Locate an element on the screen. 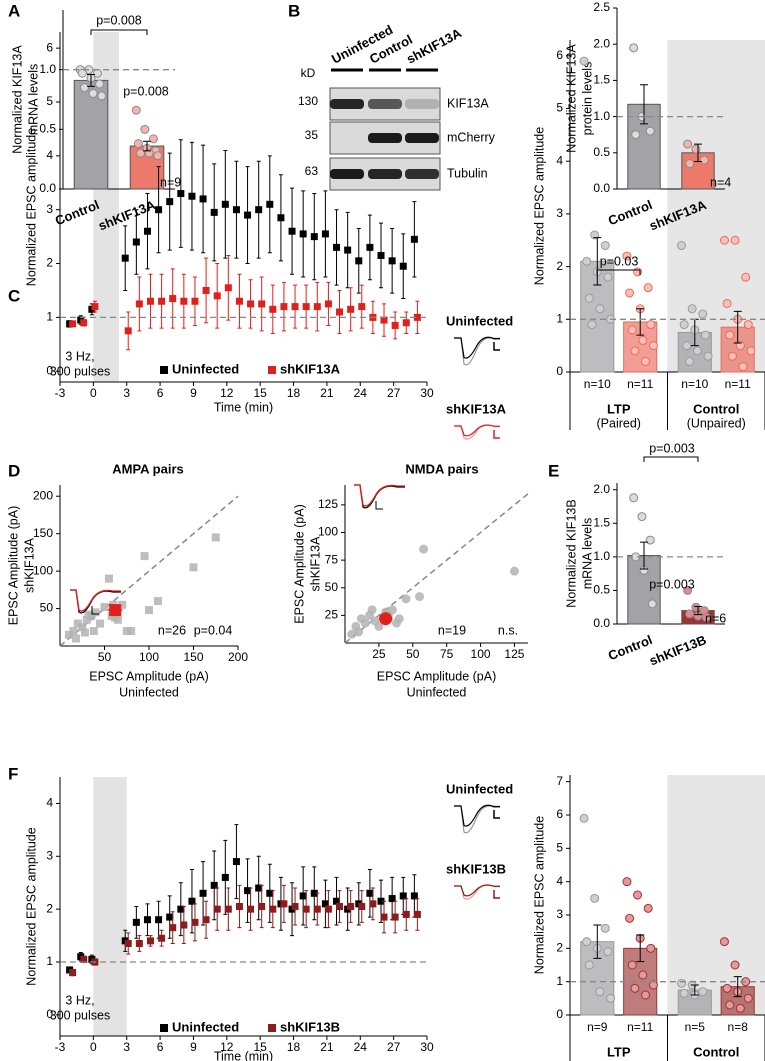  panel-label: D is located at coordinates (14, 470).